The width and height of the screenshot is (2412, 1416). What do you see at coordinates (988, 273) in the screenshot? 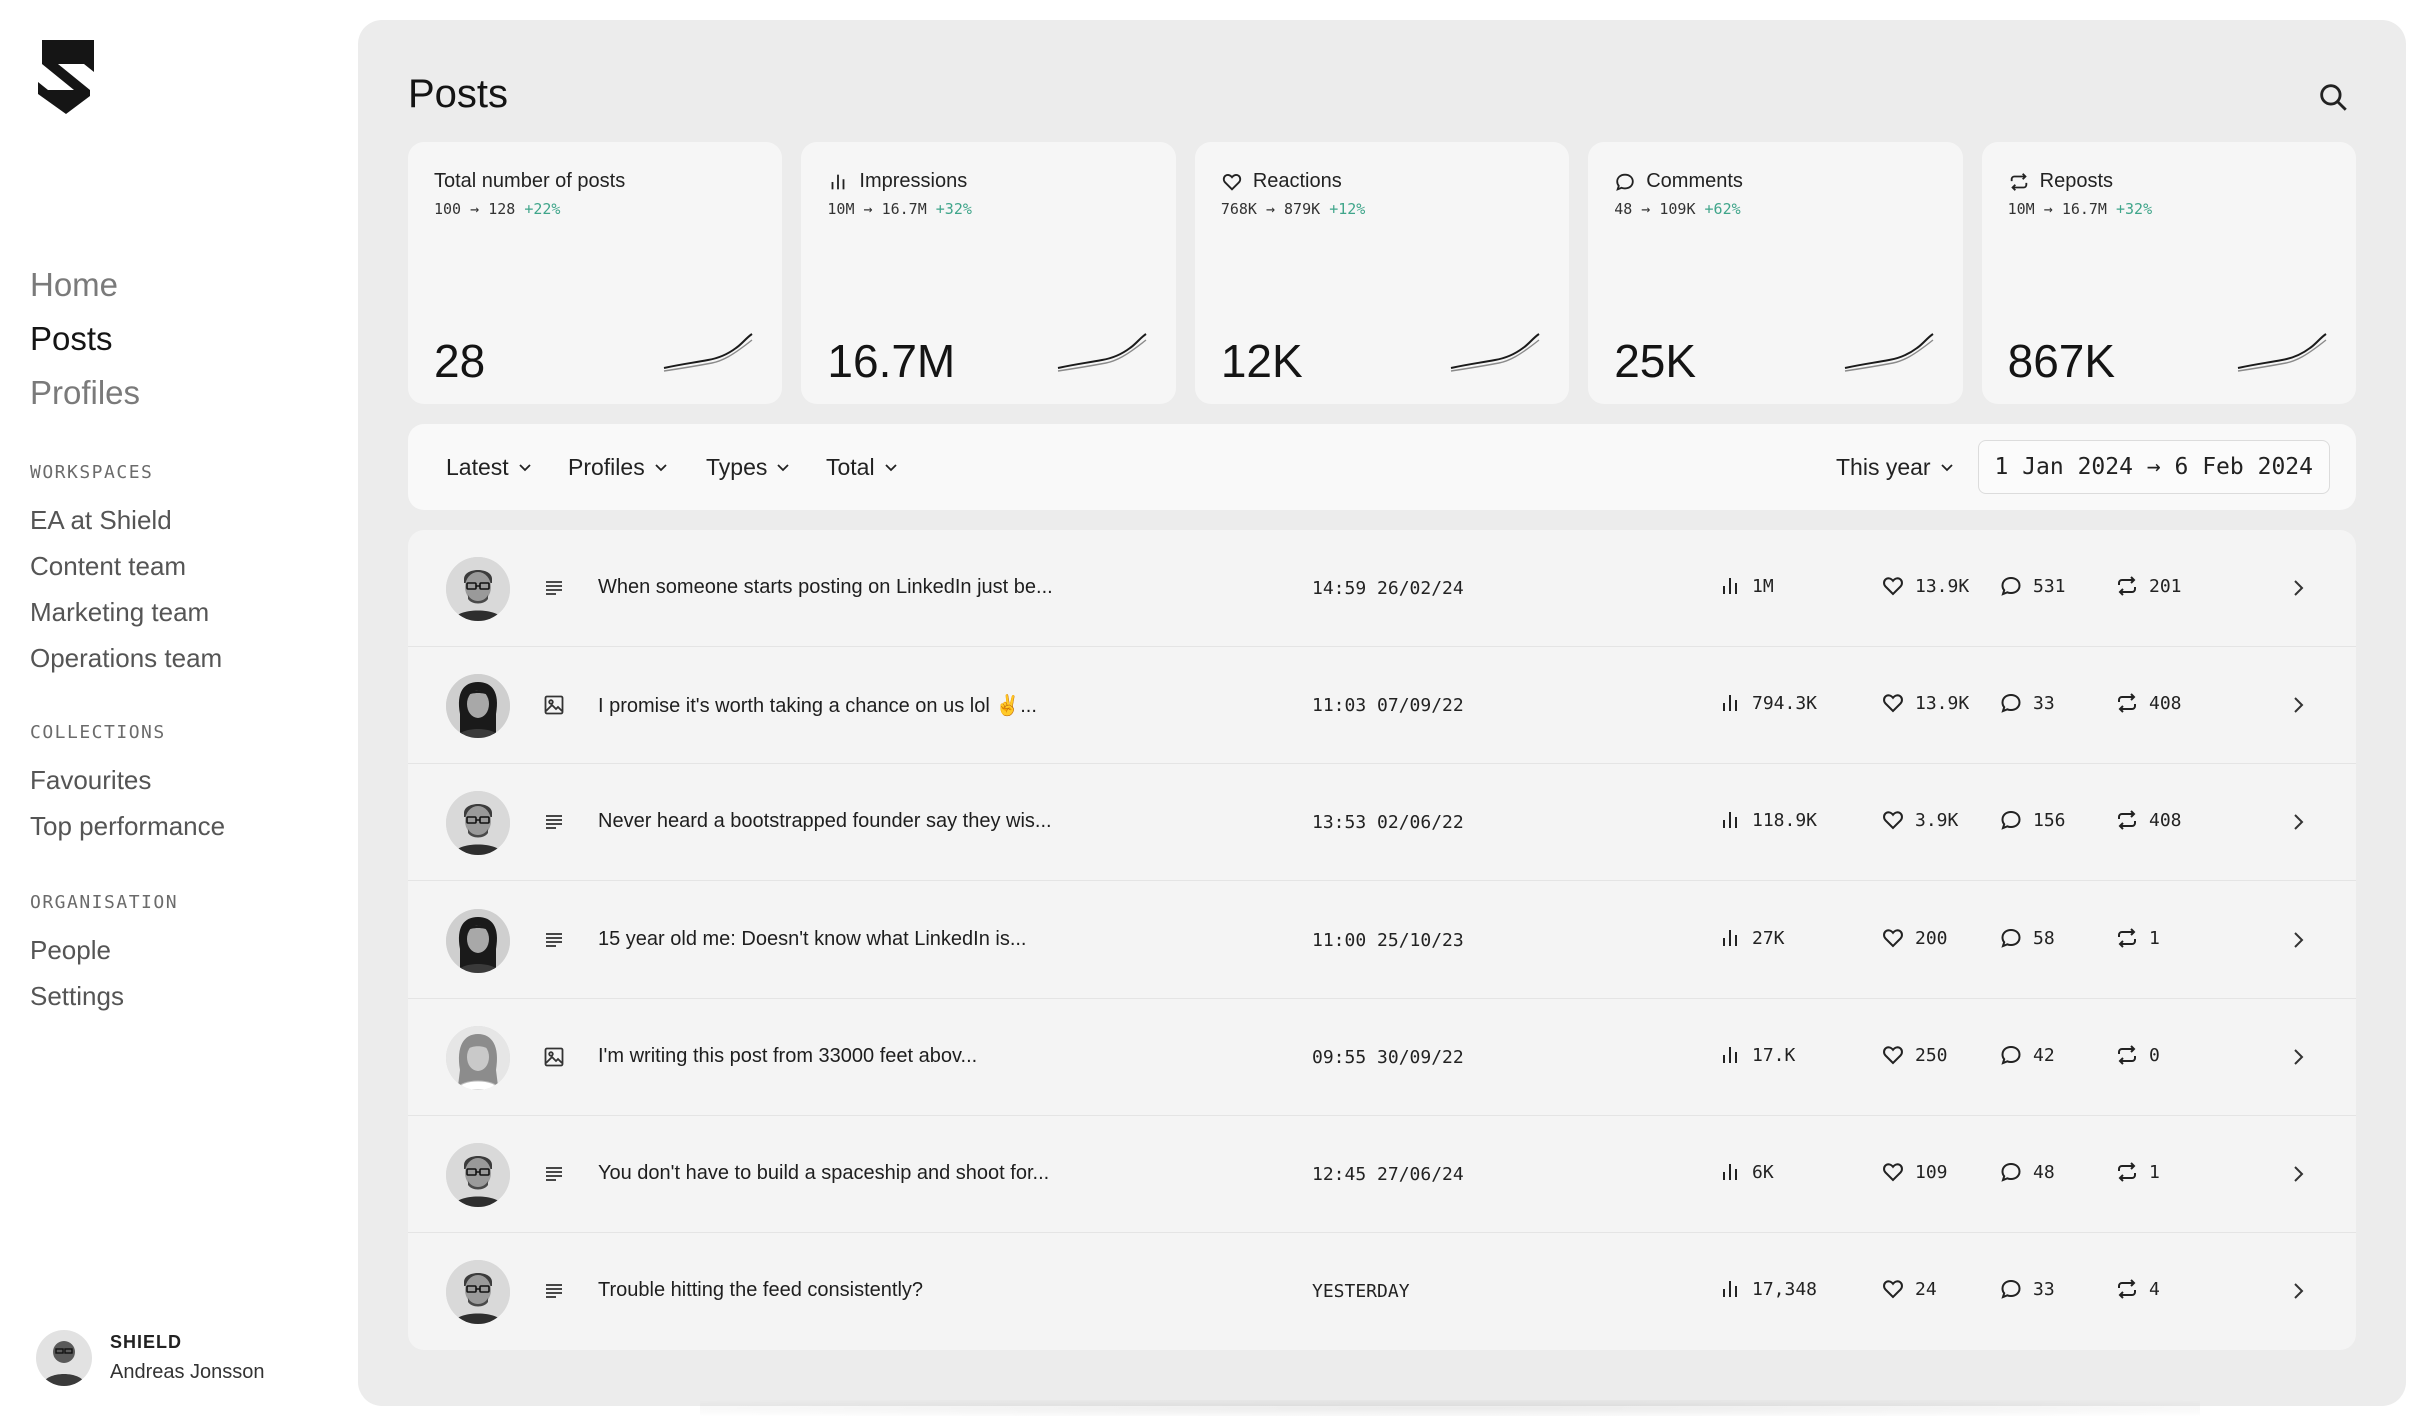
I see `card-impressions: Impressions 10M → 16.7M +32% 16.7M` at bounding box center [988, 273].